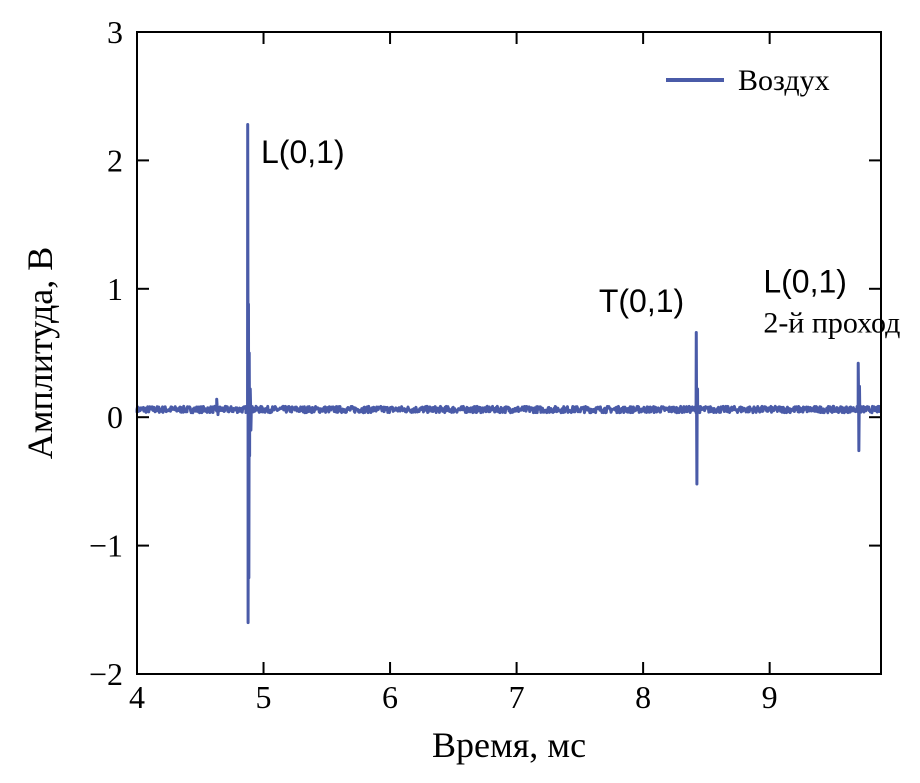 Image resolution: width=920 pixels, height=783 pixels. What do you see at coordinates (643, 697) in the screenshot?
I see `x-tick-label: 8` at bounding box center [643, 697].